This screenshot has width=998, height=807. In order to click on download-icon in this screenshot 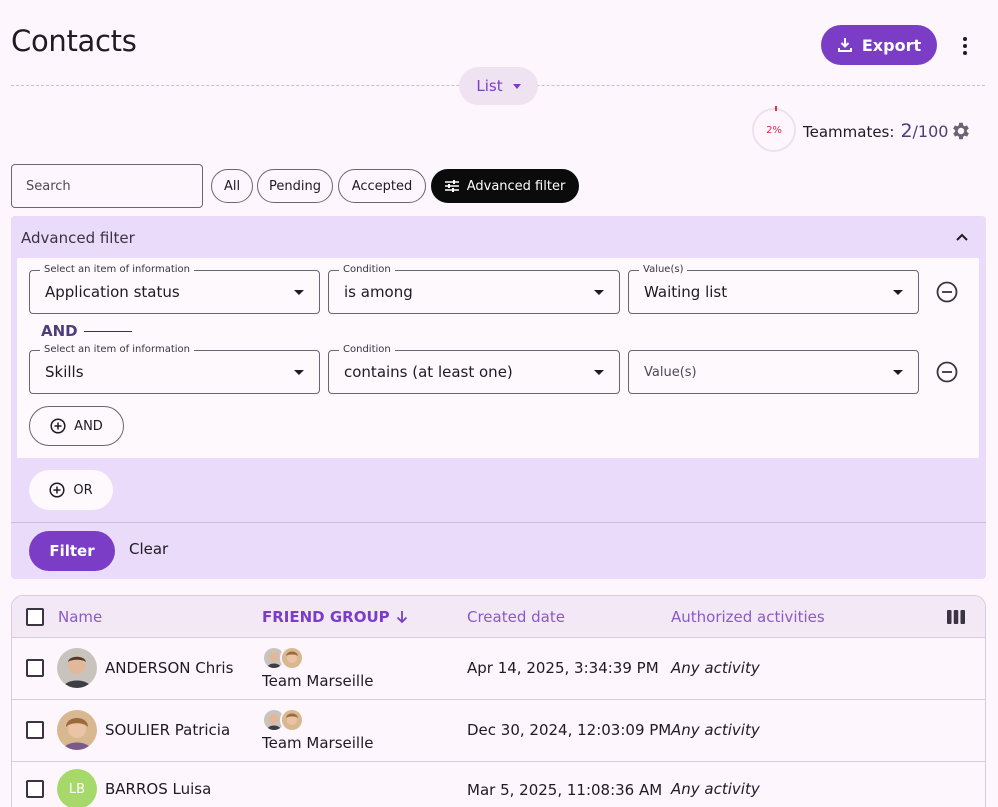, I will do `click(844, 45)`.